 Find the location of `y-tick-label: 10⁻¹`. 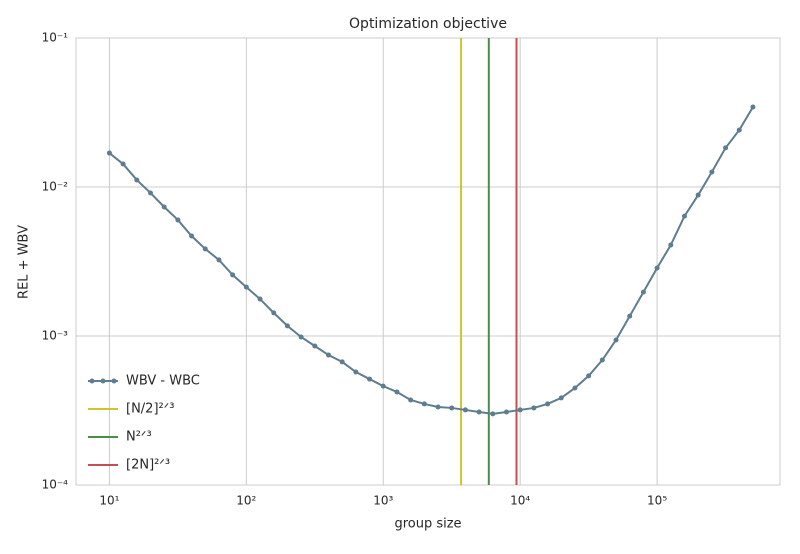

y-tick-label: 10⁻¹ is located at coordinates (55, 38).